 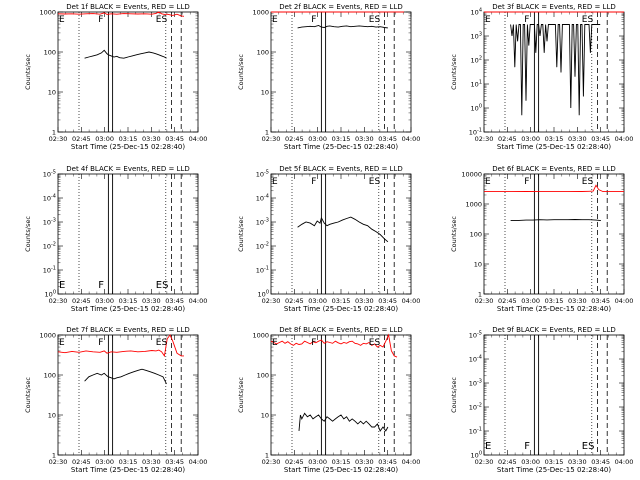 I want to click on panel-title: Det 7f BLACK = Events, RED = LLD, so click(x=127, y=330).